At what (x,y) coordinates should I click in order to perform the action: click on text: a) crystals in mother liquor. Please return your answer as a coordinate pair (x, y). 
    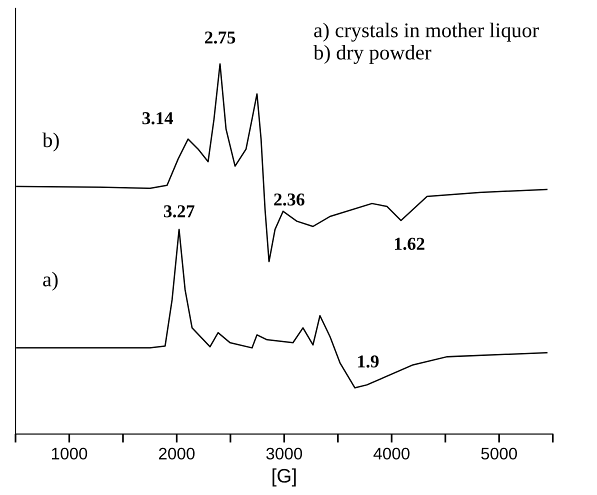
    Looking at the image, I should click on (426, 32).